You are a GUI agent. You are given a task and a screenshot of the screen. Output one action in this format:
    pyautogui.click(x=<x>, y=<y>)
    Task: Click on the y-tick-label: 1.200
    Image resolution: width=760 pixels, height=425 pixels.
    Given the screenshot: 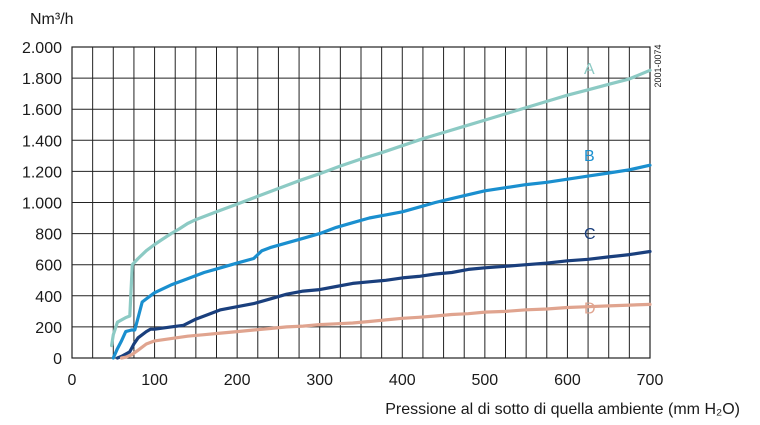 What is the action you would take?
    pyautogui.click(x=42, y=172)
    